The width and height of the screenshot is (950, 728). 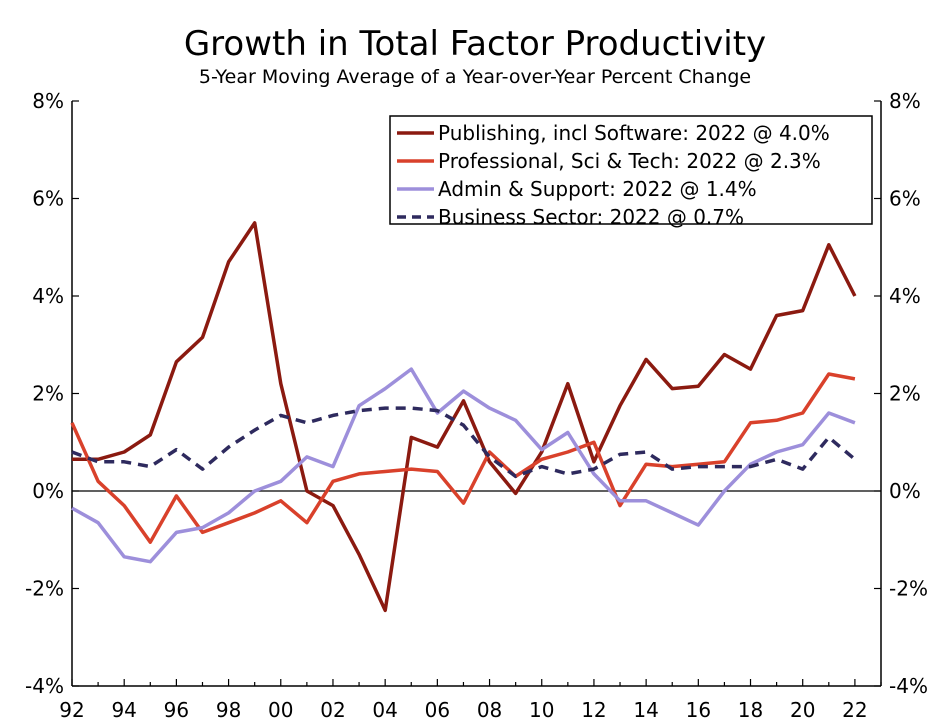 I want to click on y-tick-label-right: 6%, so click(x=905, y=199).